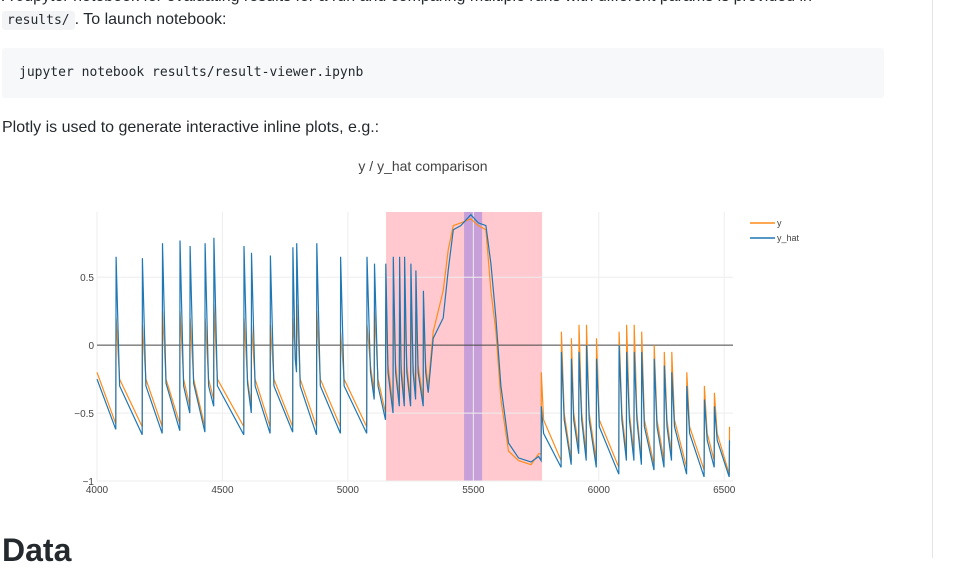  What do you see at coordinates (788, 238) in the screenshot?
I see `legend-label: y_hat` at bounding box center [788, 238].